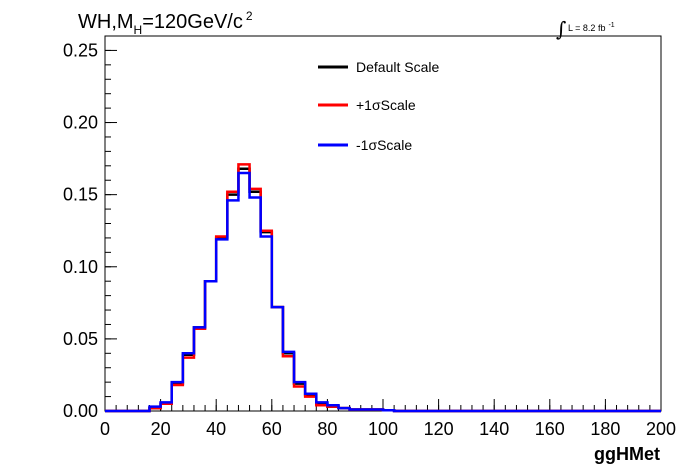 This screenshot has height=472, width=696. Describe the element at coordinates (161, 429) in the screenshot. I see `x-tick-label: 20` at that location.